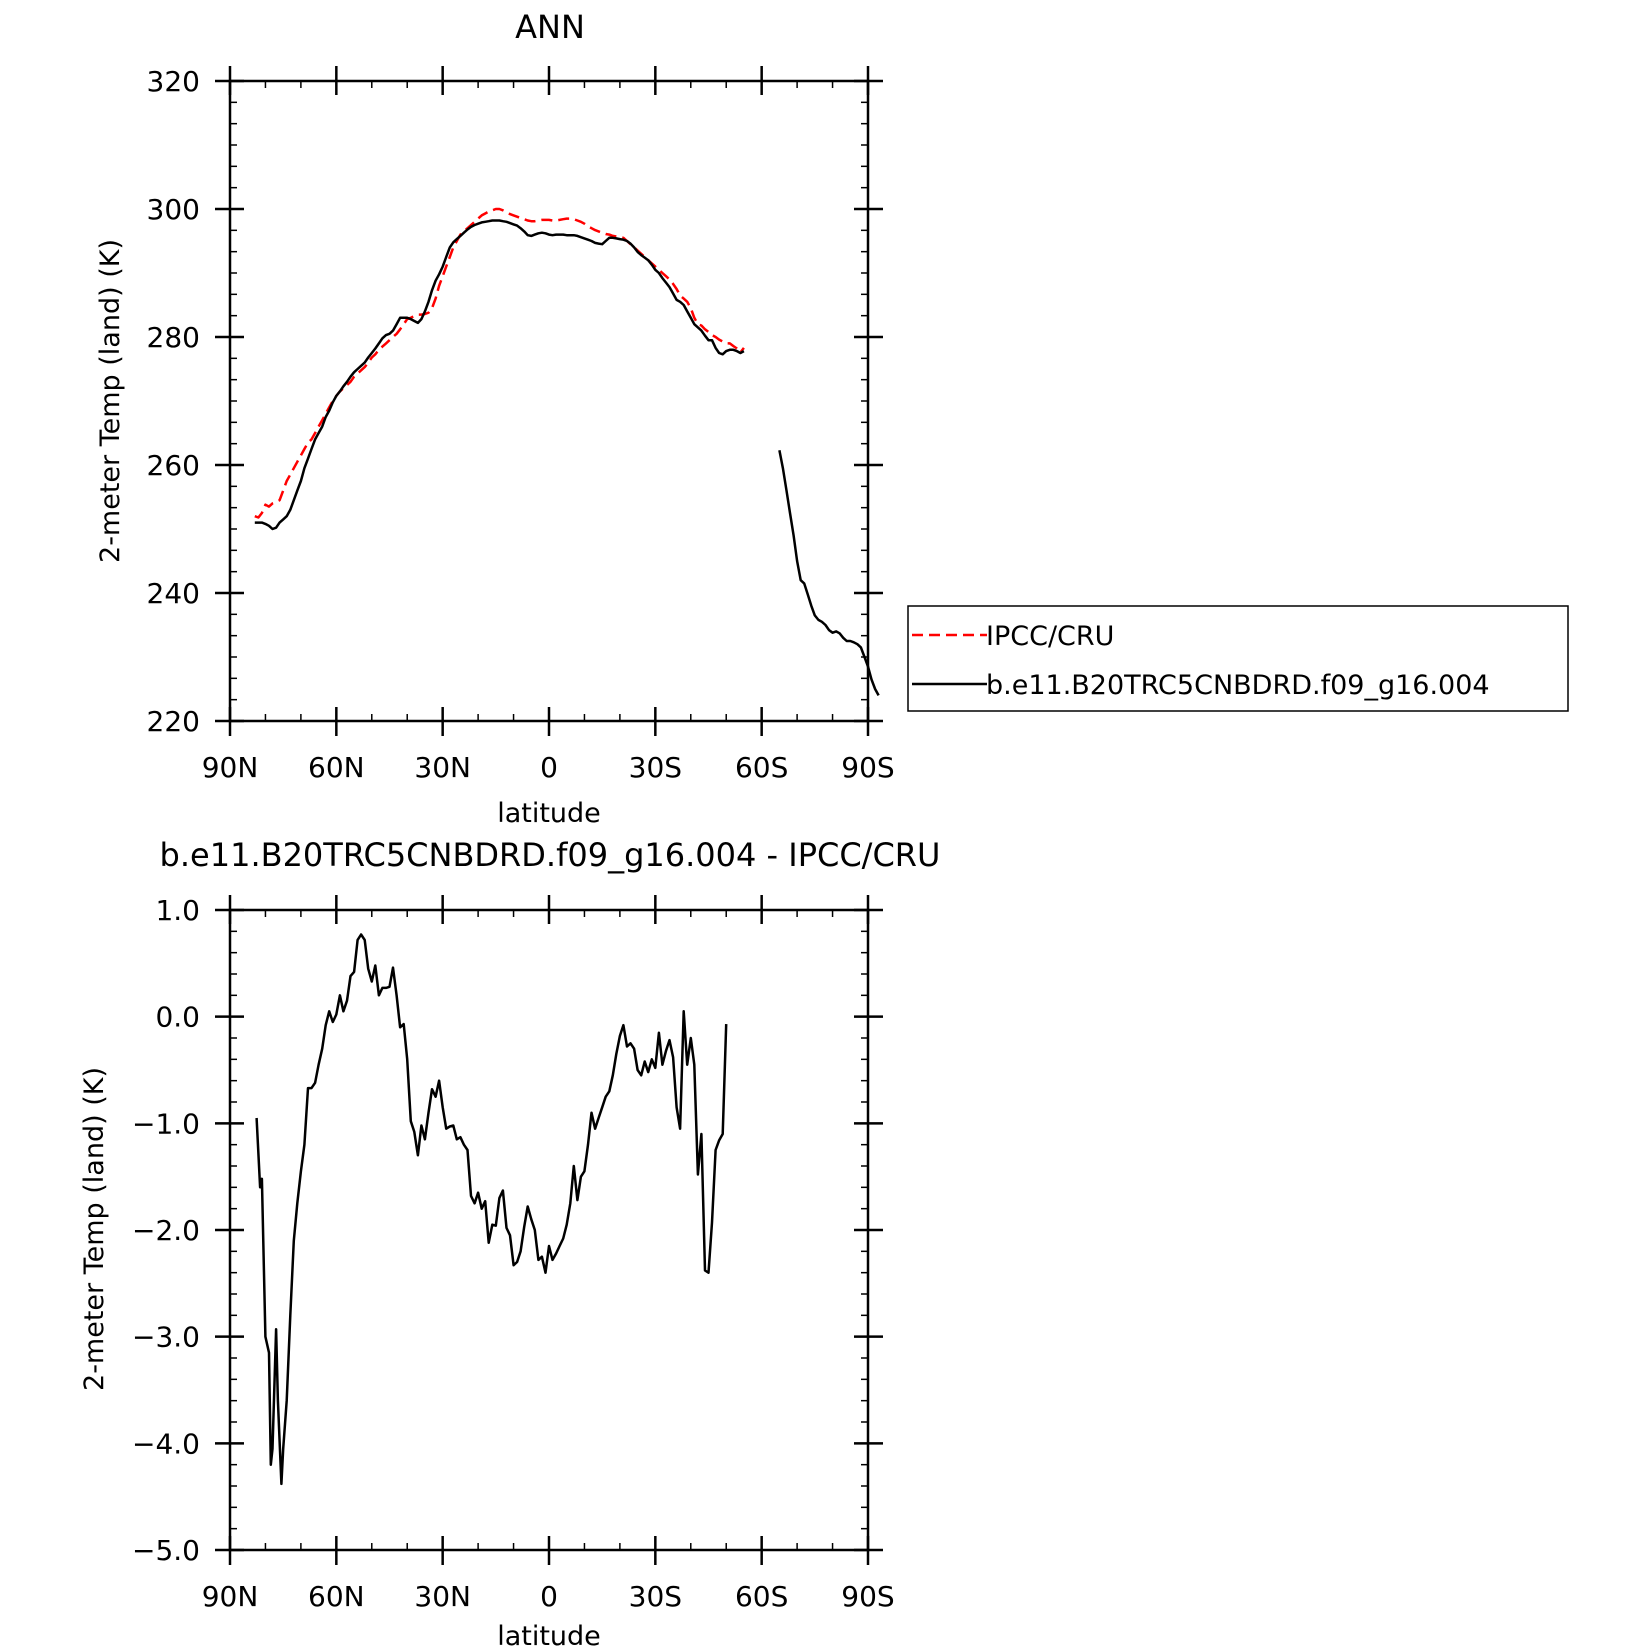 This screenshot has width=1644, height=1647. I want to click on y-tick-label: −1.0, so click(166, 1123).